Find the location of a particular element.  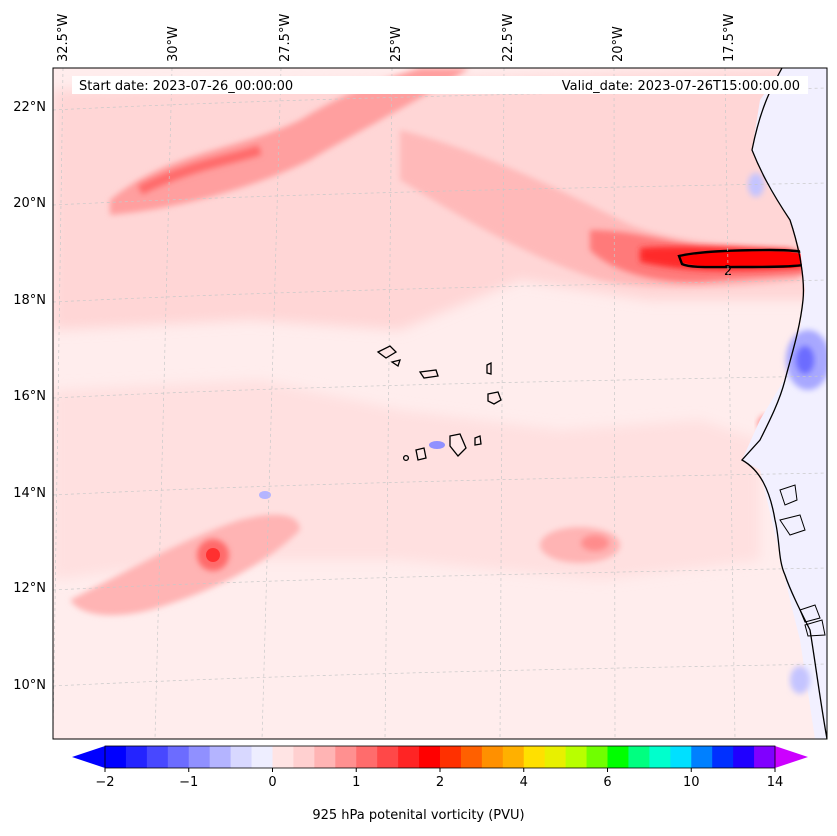

pv-field-land-blue-north is located at coordinates (756, 185).